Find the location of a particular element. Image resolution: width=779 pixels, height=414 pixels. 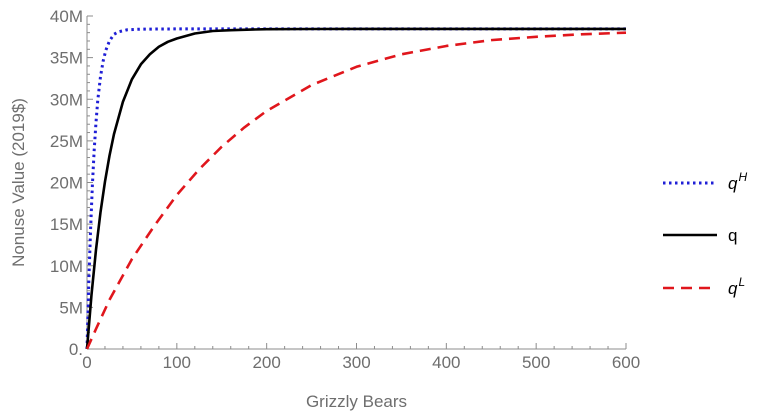

x-tick-label: 500 is located at coordinates (536, 362).